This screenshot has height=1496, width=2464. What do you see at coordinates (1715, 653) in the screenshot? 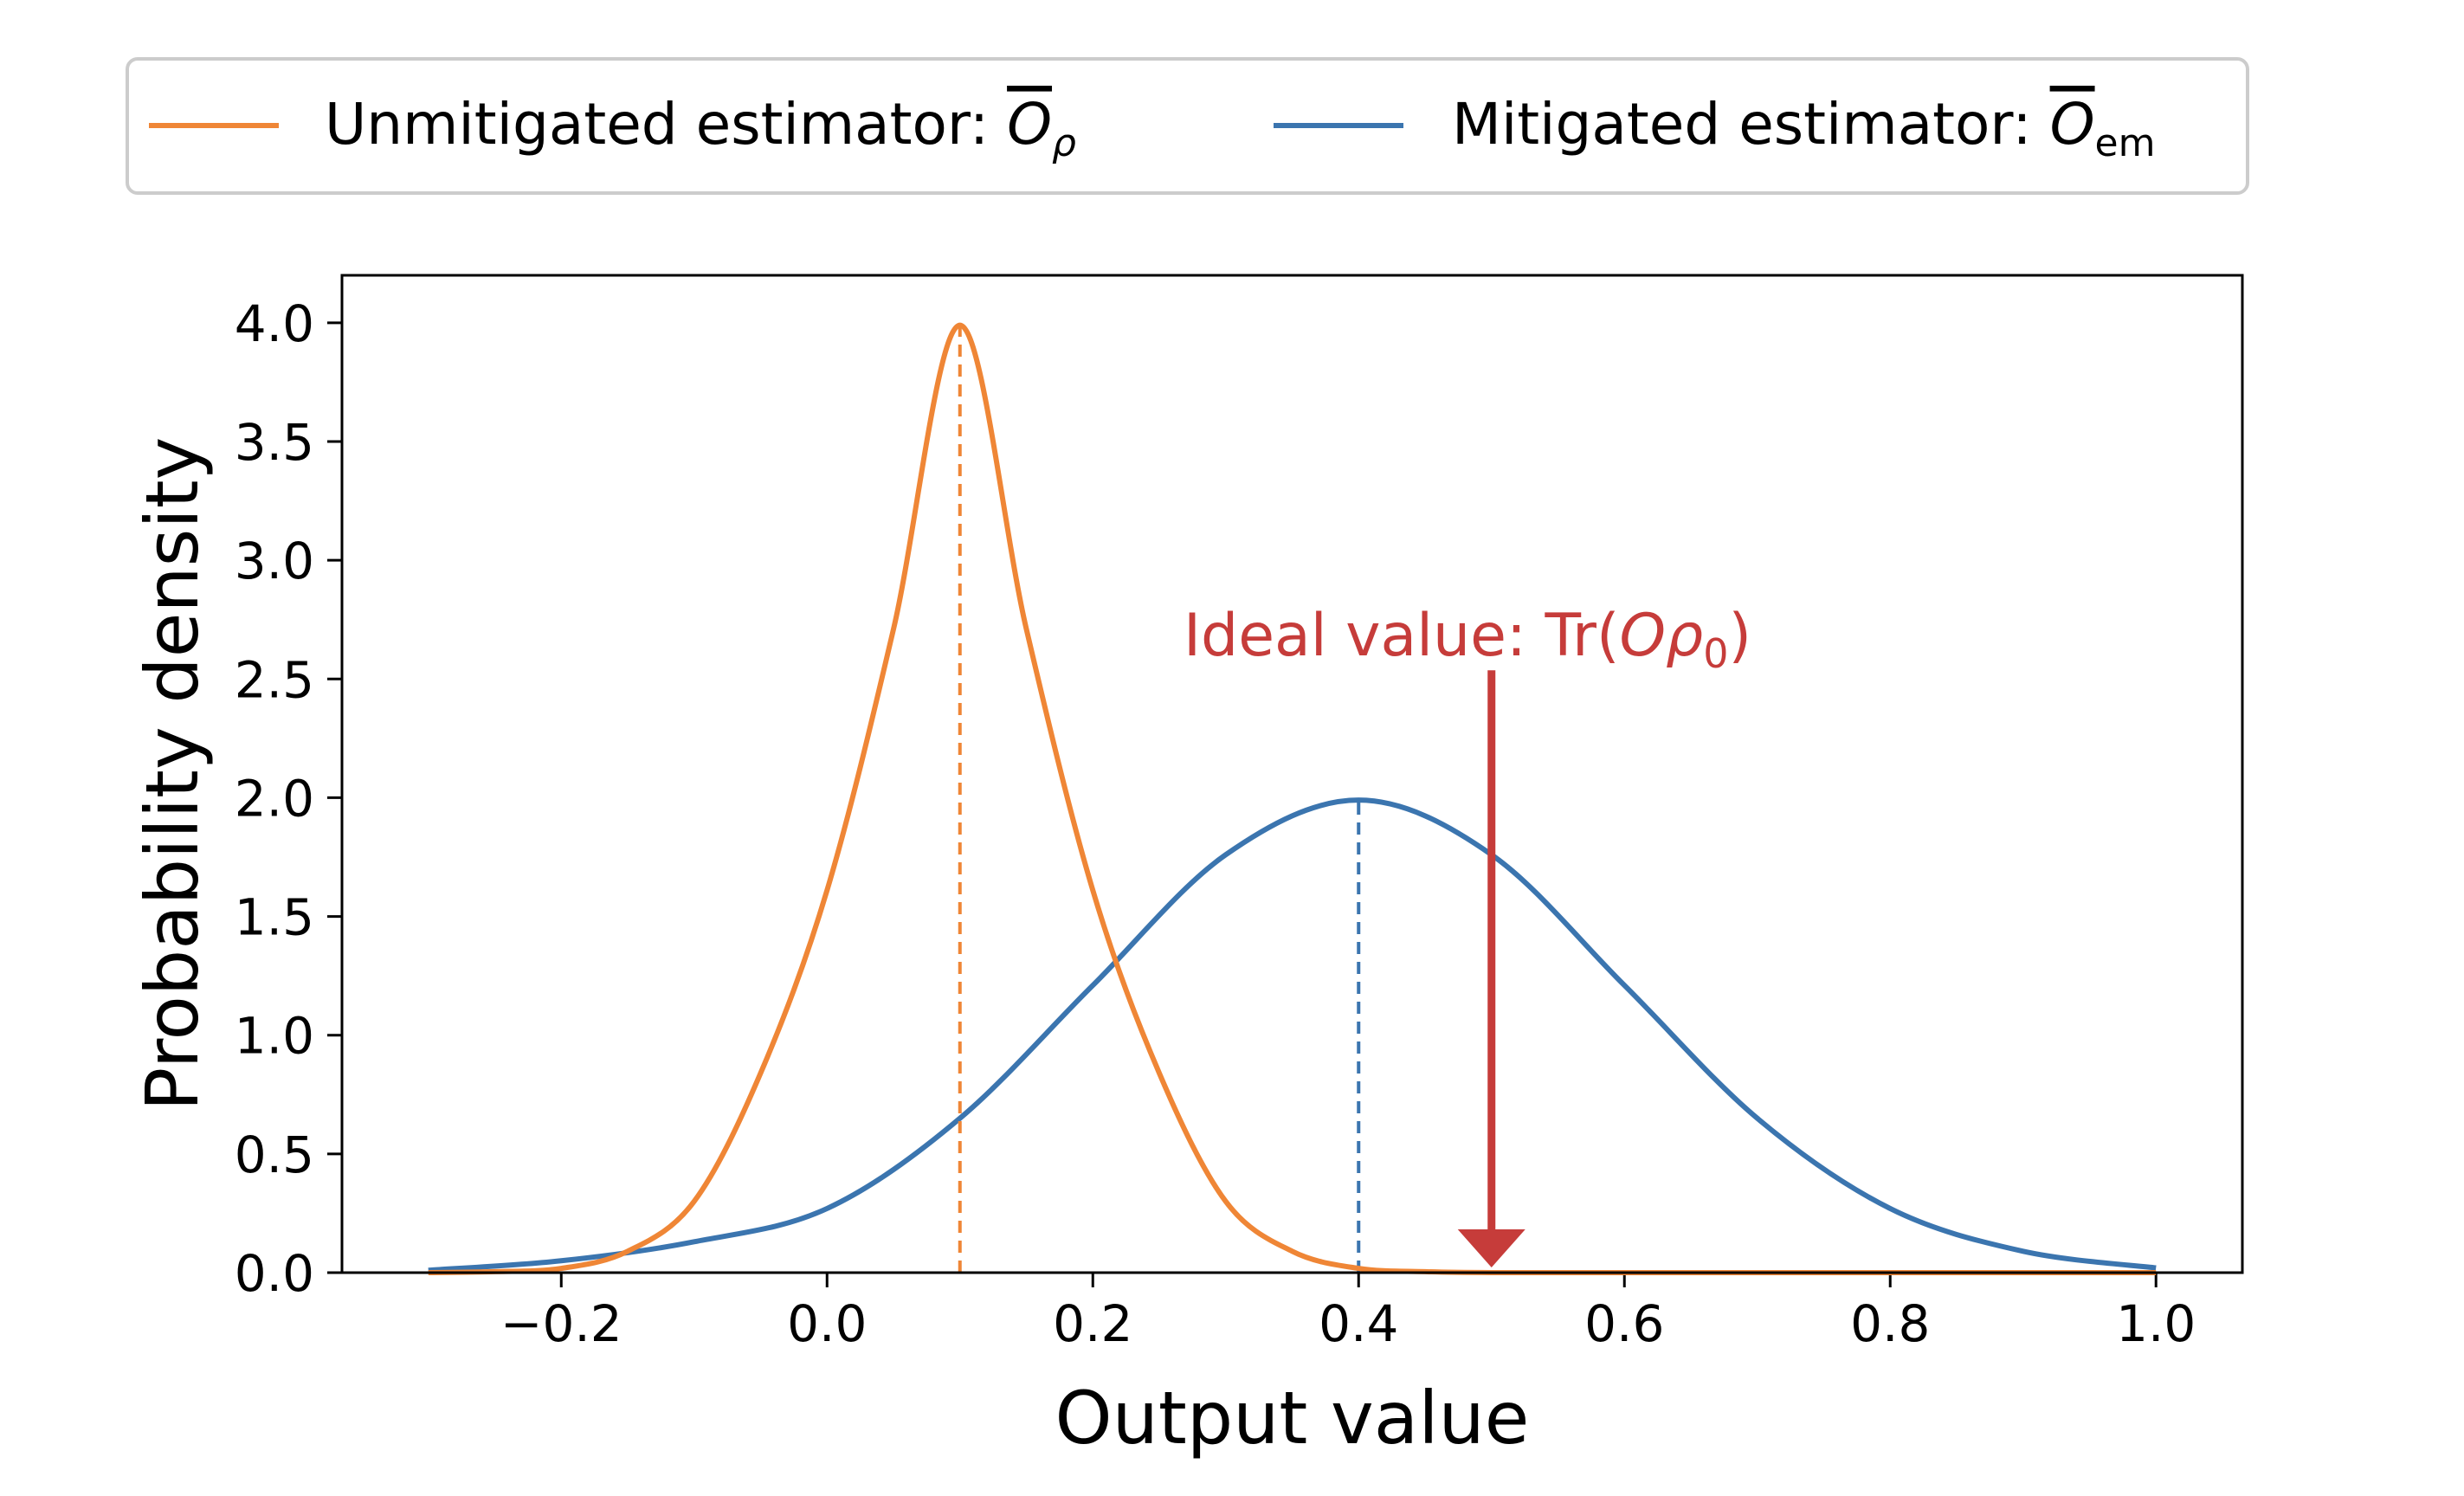
I see `ideal-value-label-subscript: 0` at bounding box center [1715, 653].